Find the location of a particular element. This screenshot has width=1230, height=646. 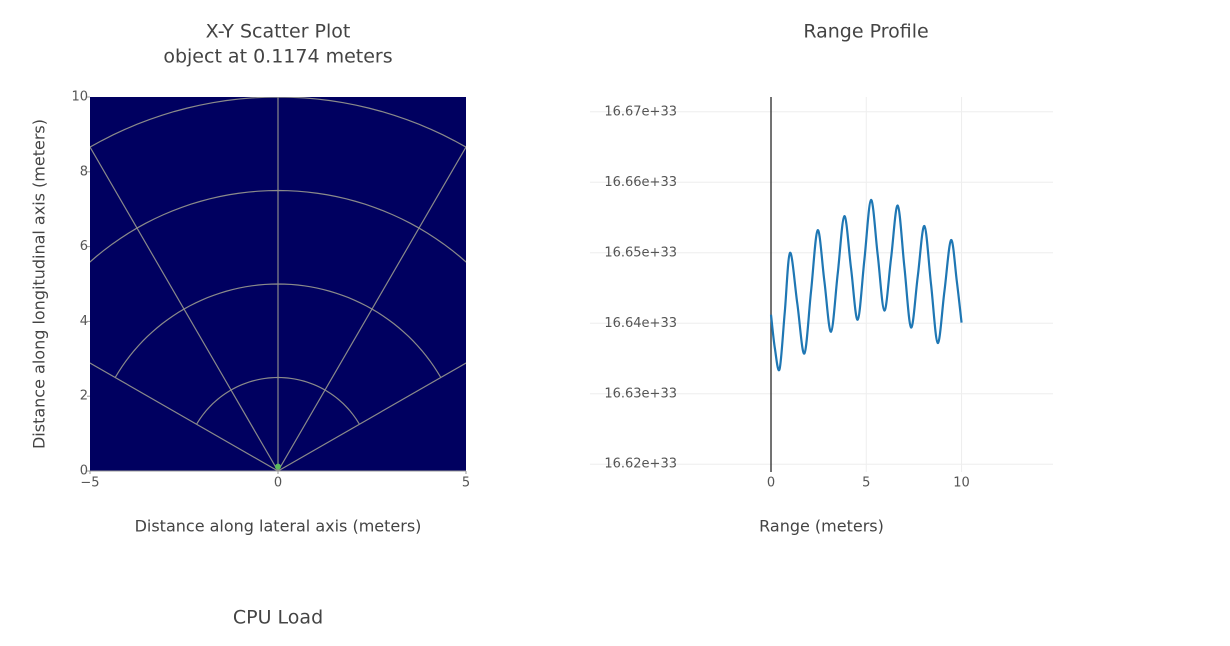

y-tick-label: 0 is located at coordinates (84, 471).